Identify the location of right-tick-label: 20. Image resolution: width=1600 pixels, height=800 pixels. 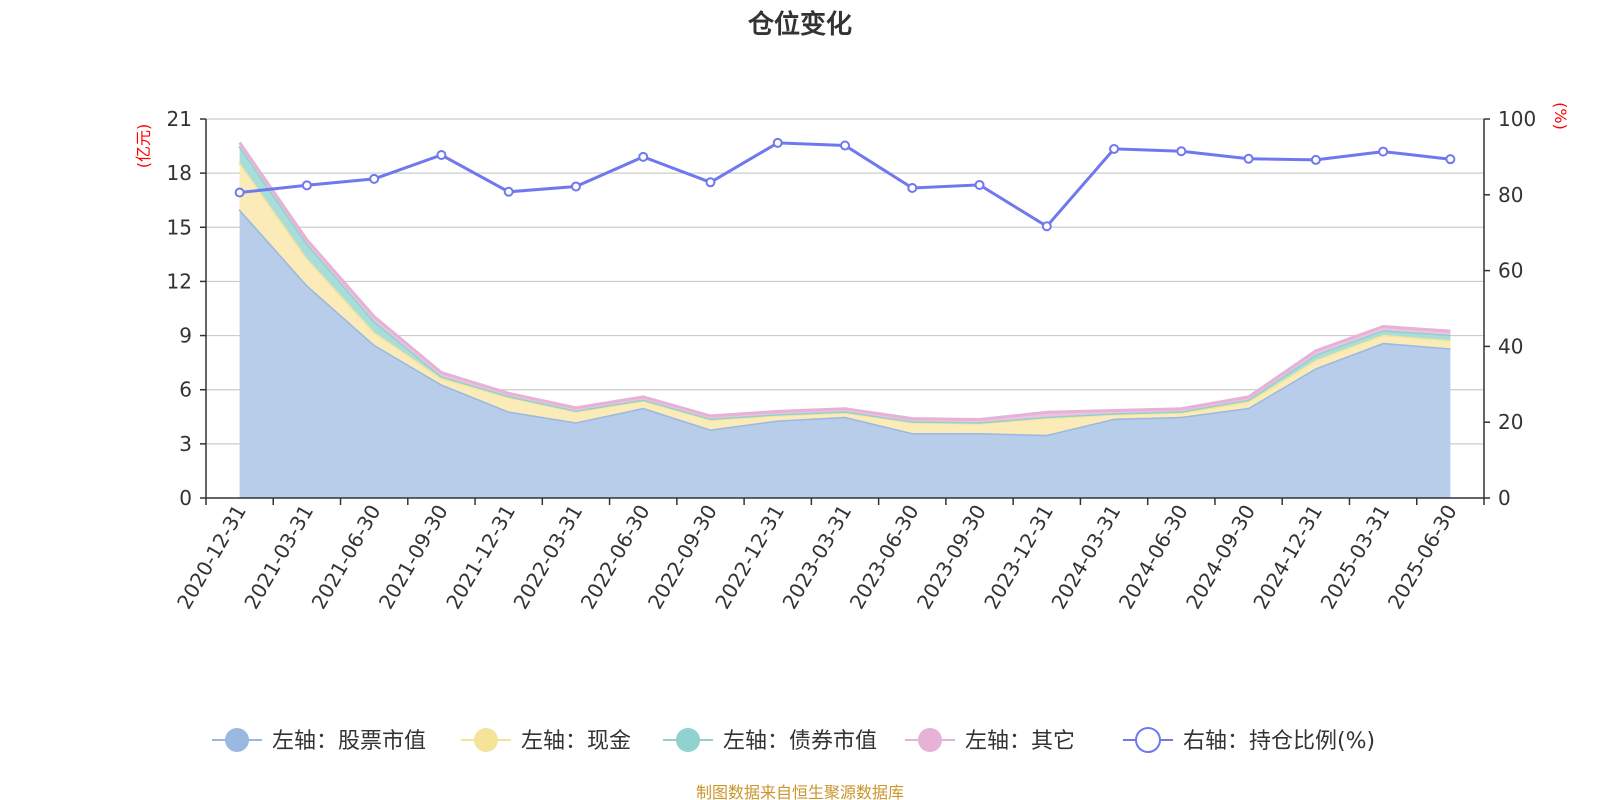
(1510, 422).